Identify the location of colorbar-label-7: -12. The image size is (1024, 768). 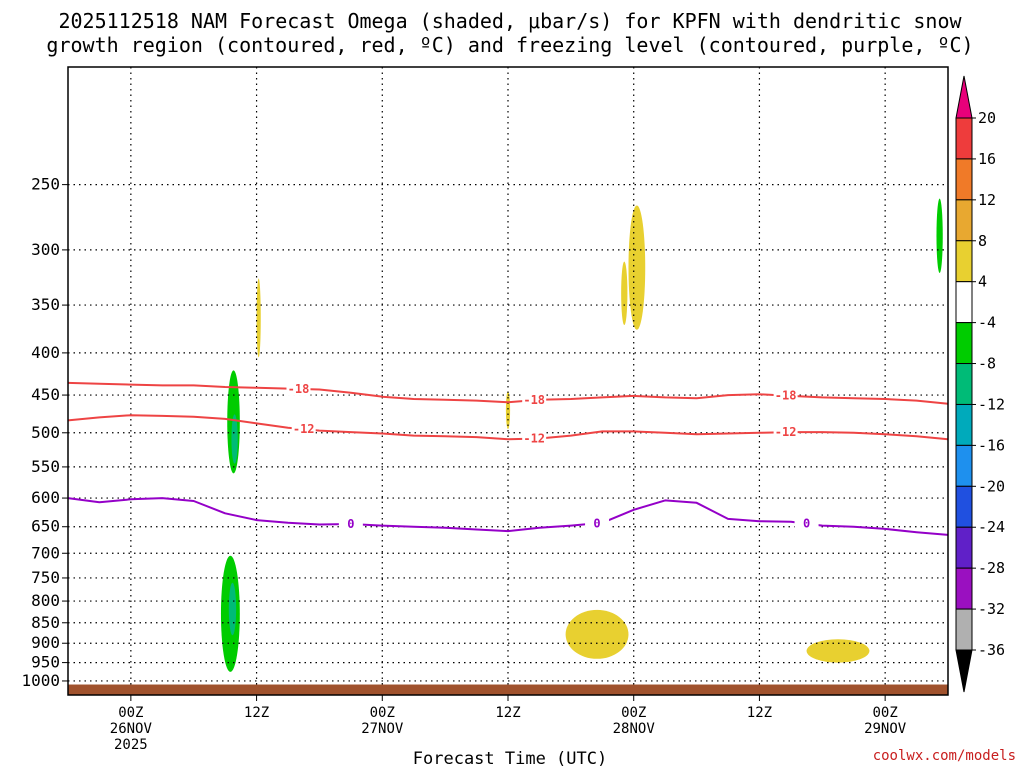
(991, 404).